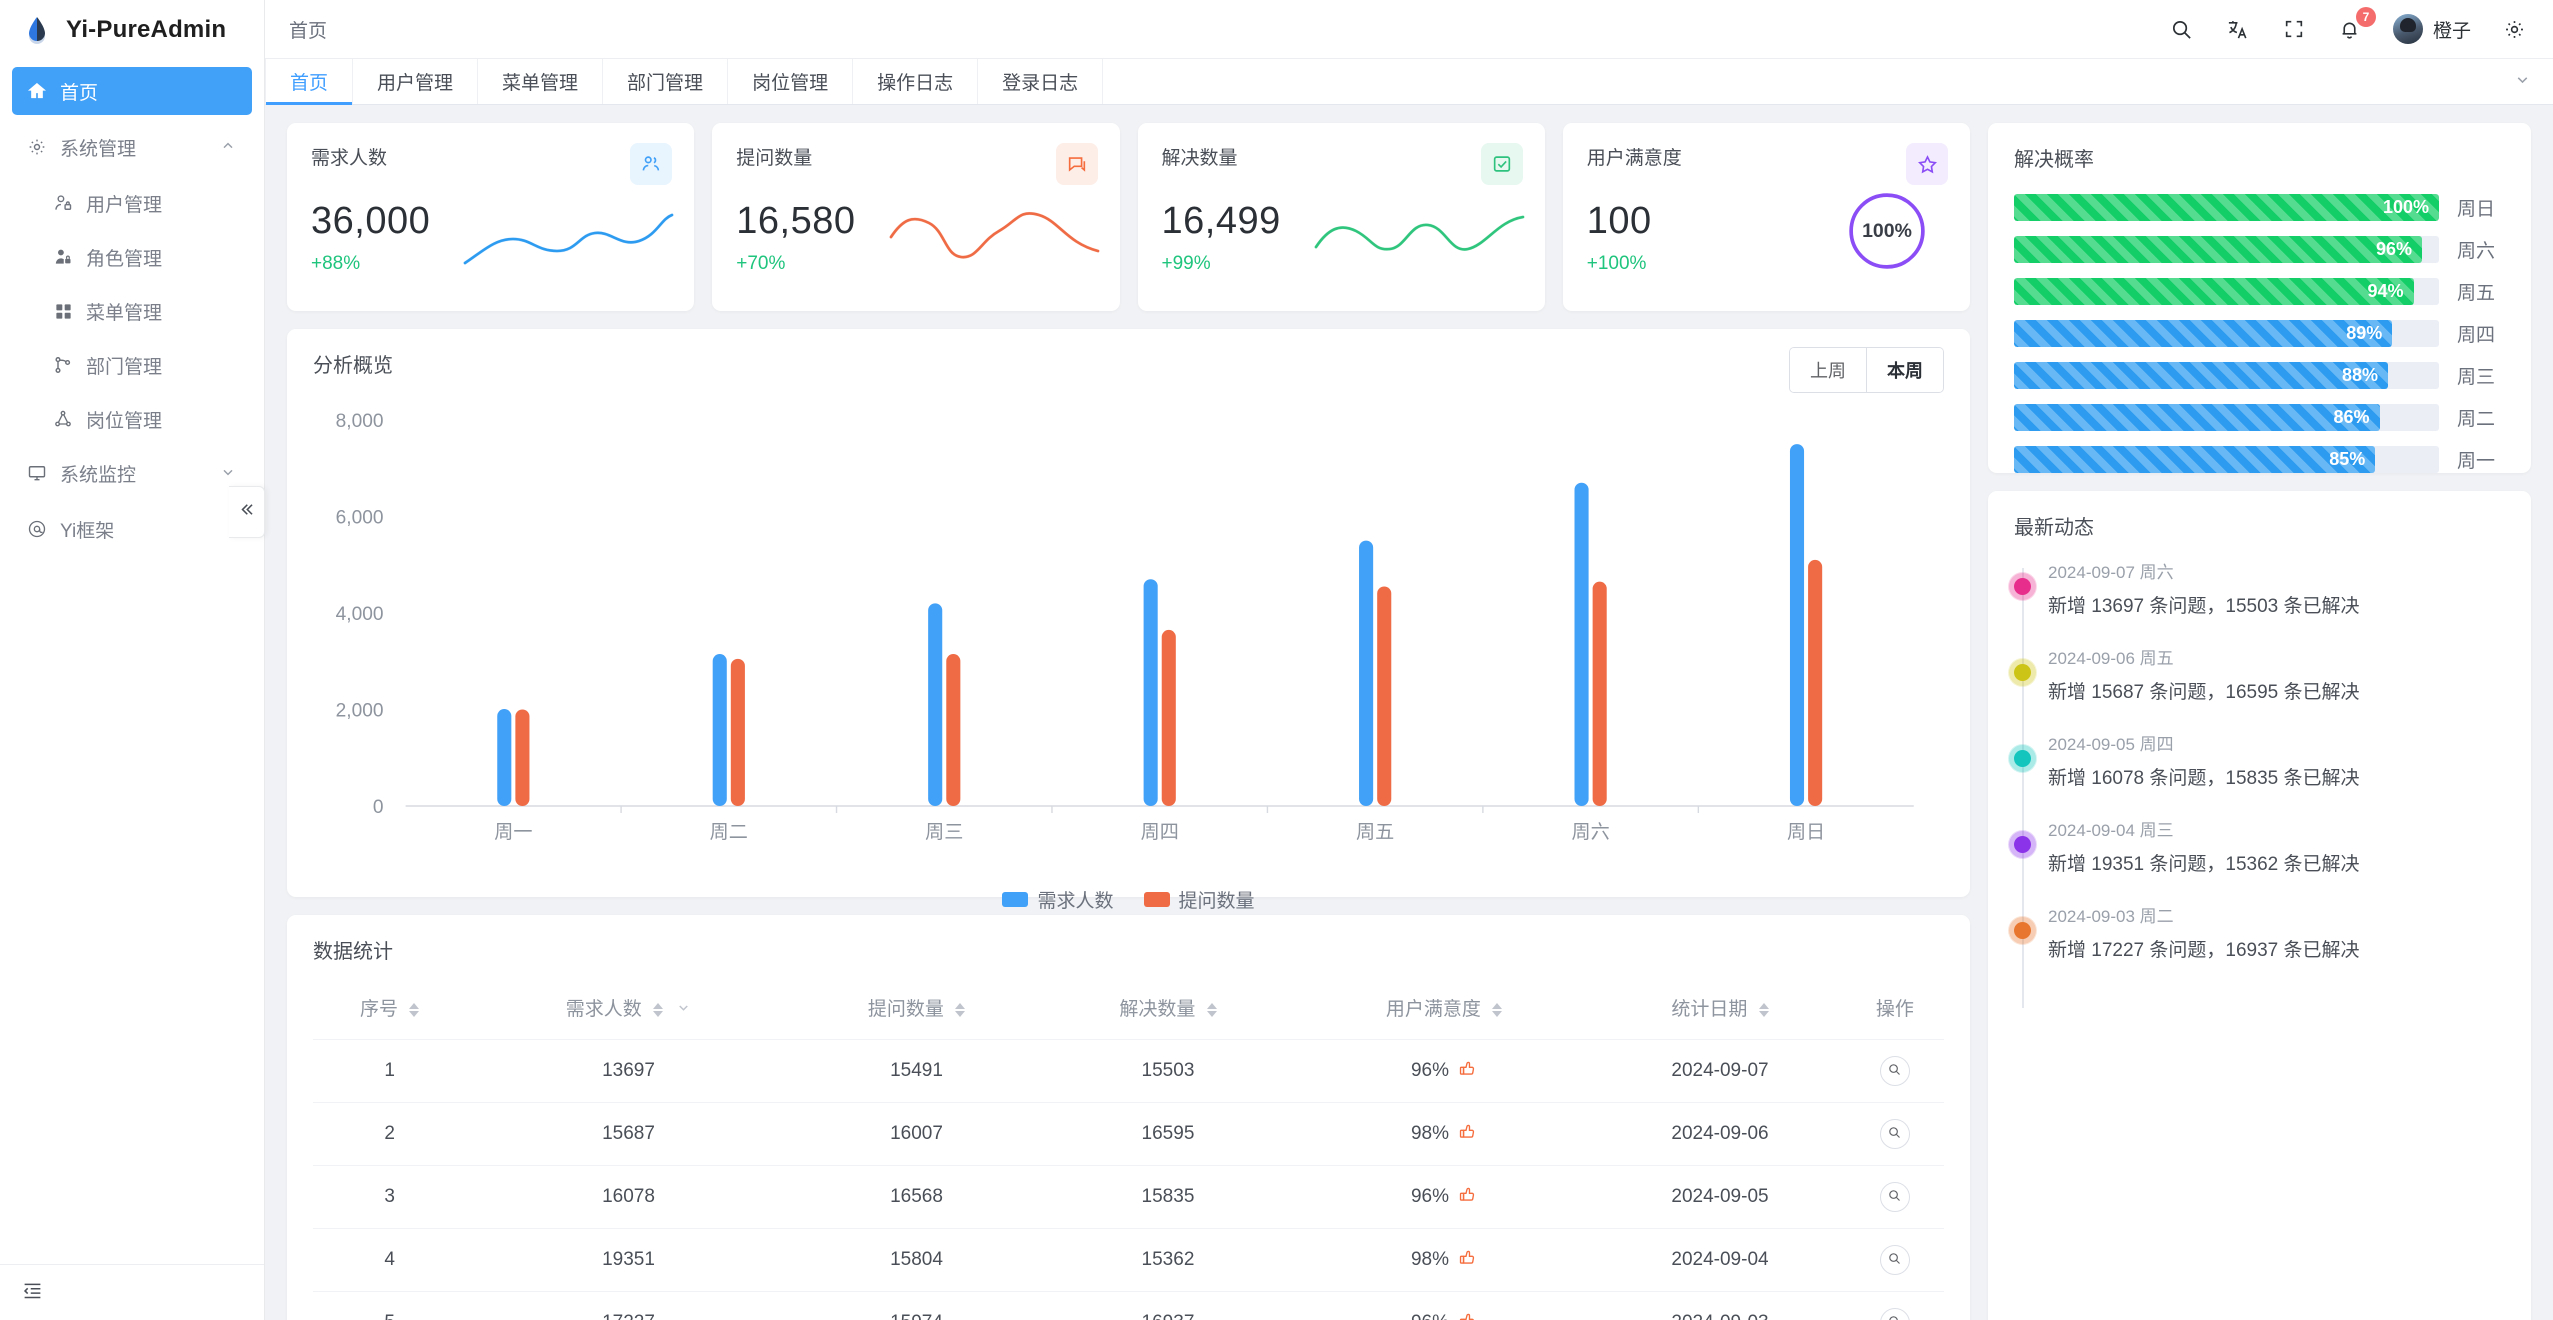 The width and height of the screenshot is (2553, 1320). Describe the element at coordinates (132, 91) in the screenshot. I see `sidebar-item-home: 首页` at that location.